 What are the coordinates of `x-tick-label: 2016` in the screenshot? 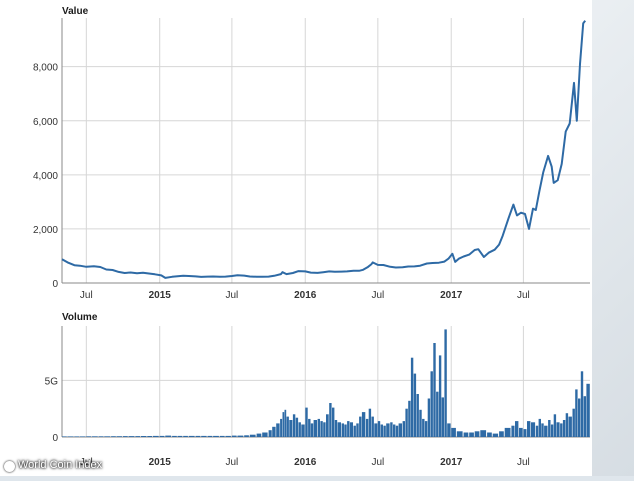 It's located at (305, 462).